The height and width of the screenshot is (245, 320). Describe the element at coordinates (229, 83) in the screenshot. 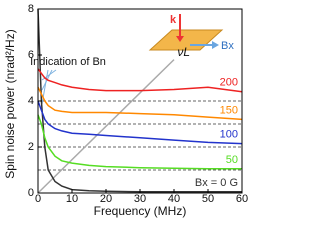

I see `series-label: 200` at that location.